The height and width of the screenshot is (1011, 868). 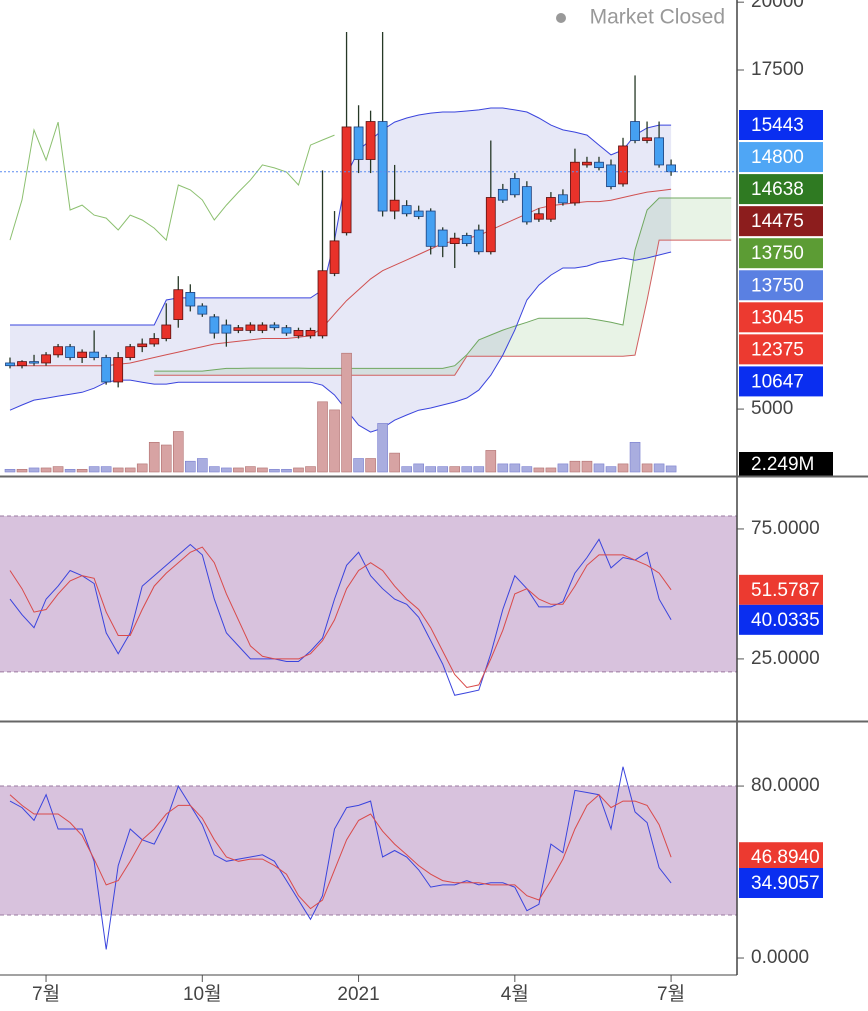 I want to click on y-tick-label: 17500, so click(x=777, y=69).